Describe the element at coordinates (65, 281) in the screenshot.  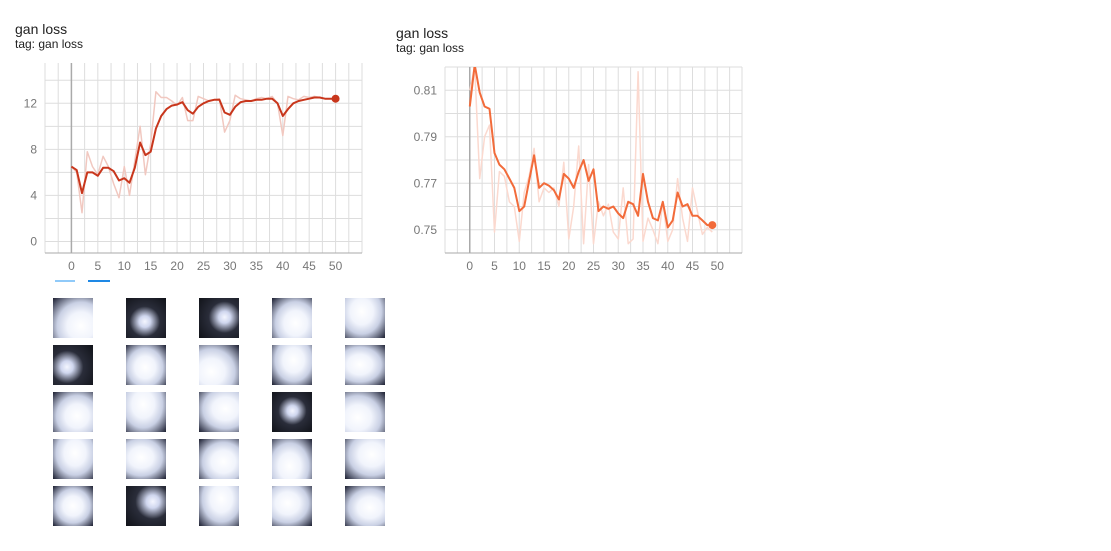
I see `toggle-off-bar` at that location.